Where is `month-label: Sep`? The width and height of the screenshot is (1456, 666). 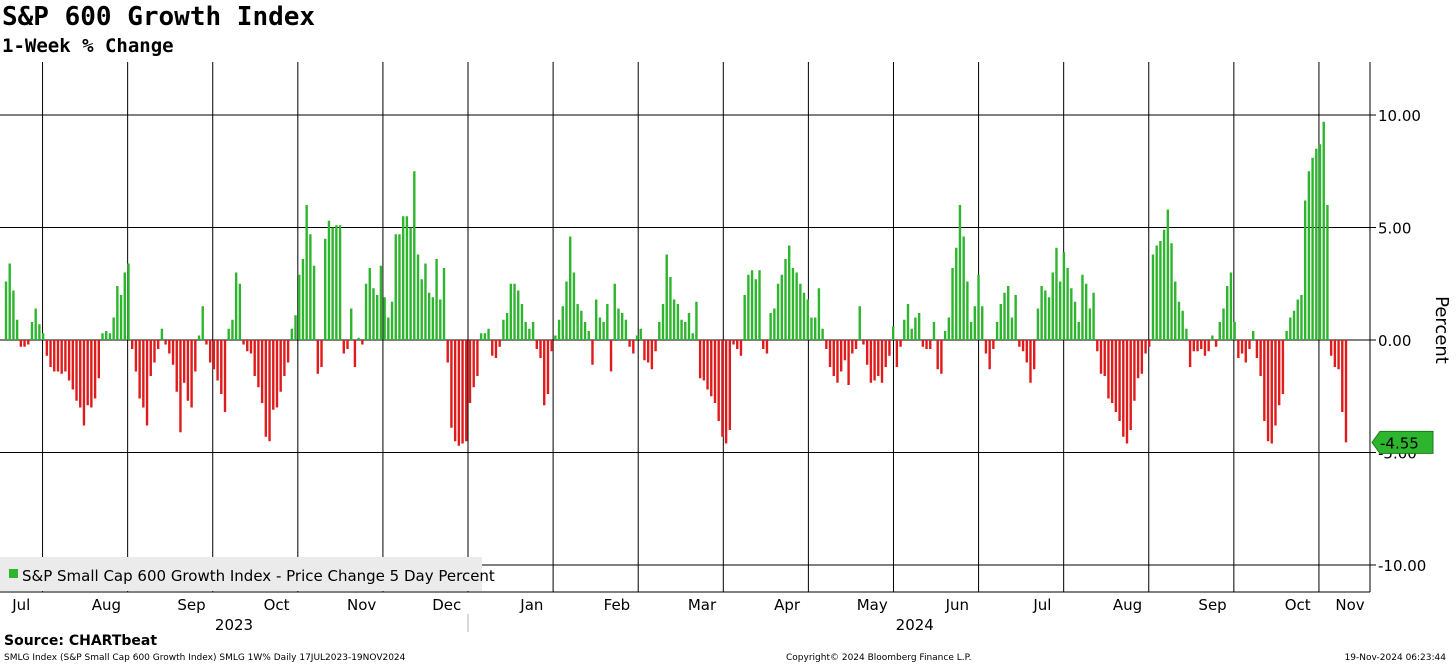
month-label: Sep is located at coordinates (1212, 605).